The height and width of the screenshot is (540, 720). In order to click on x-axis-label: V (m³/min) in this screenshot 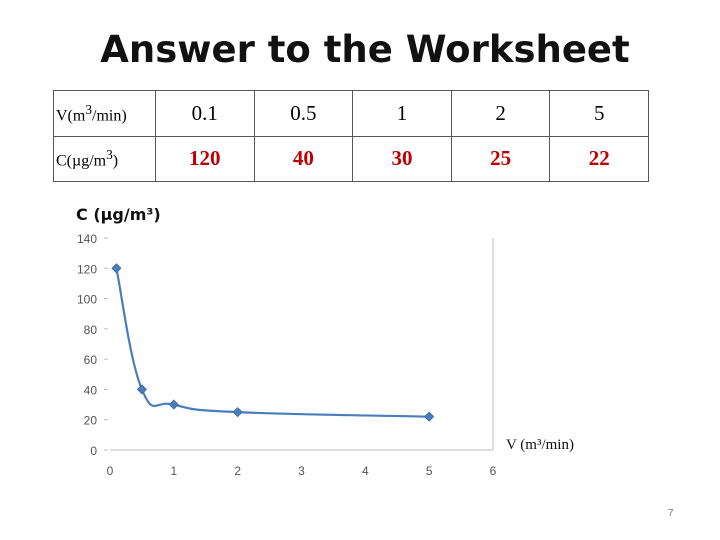, I will do `click(540, 445)`.